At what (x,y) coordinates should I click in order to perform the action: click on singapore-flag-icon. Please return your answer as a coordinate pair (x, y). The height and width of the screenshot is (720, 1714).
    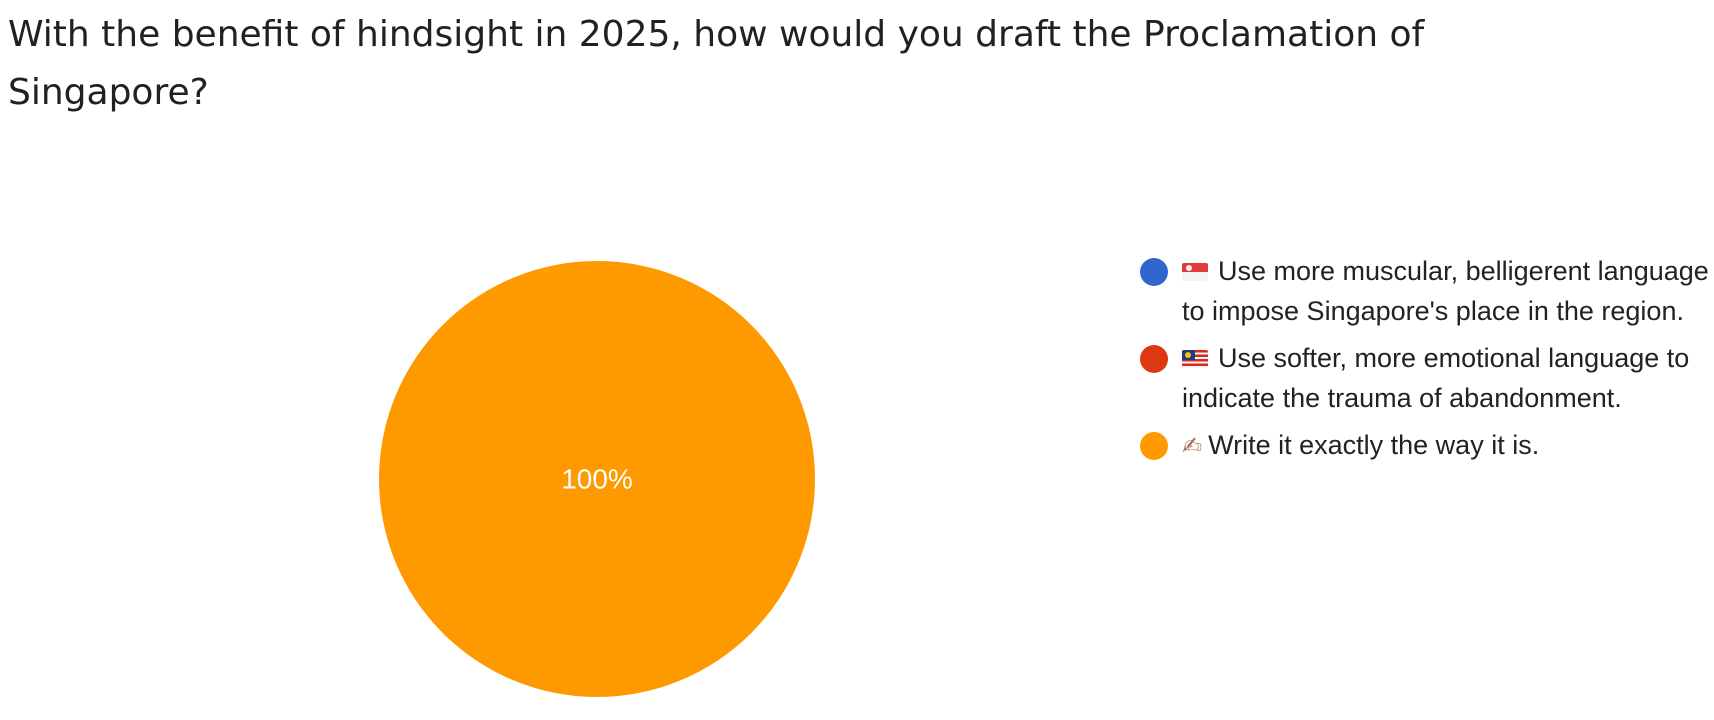
    Looking at the image, I should click on (1195, 272).